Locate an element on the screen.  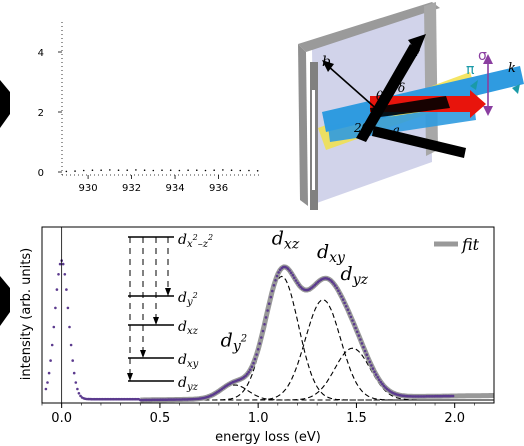
axis-d-arrow is located at coordinates (410, 107).